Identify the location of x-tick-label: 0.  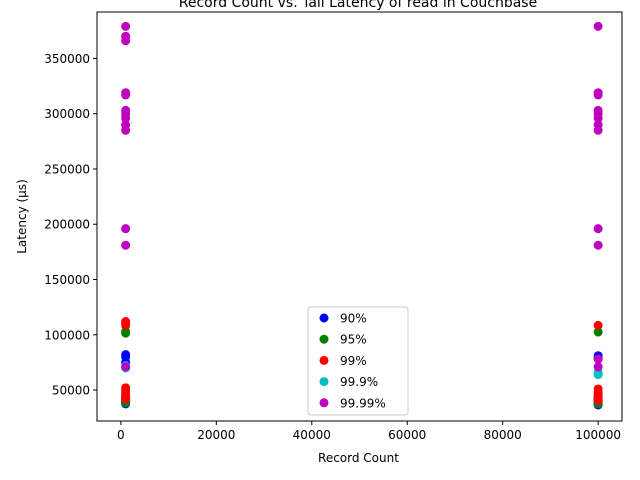
(121, 435).